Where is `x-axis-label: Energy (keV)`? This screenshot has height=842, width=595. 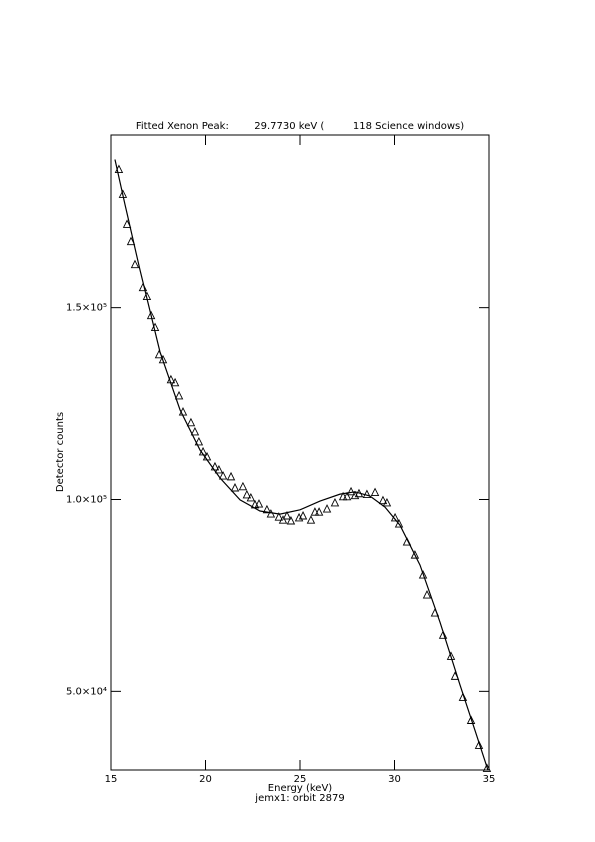 x-axis-label: Energy (keV) is located at coordinates (300, 788).